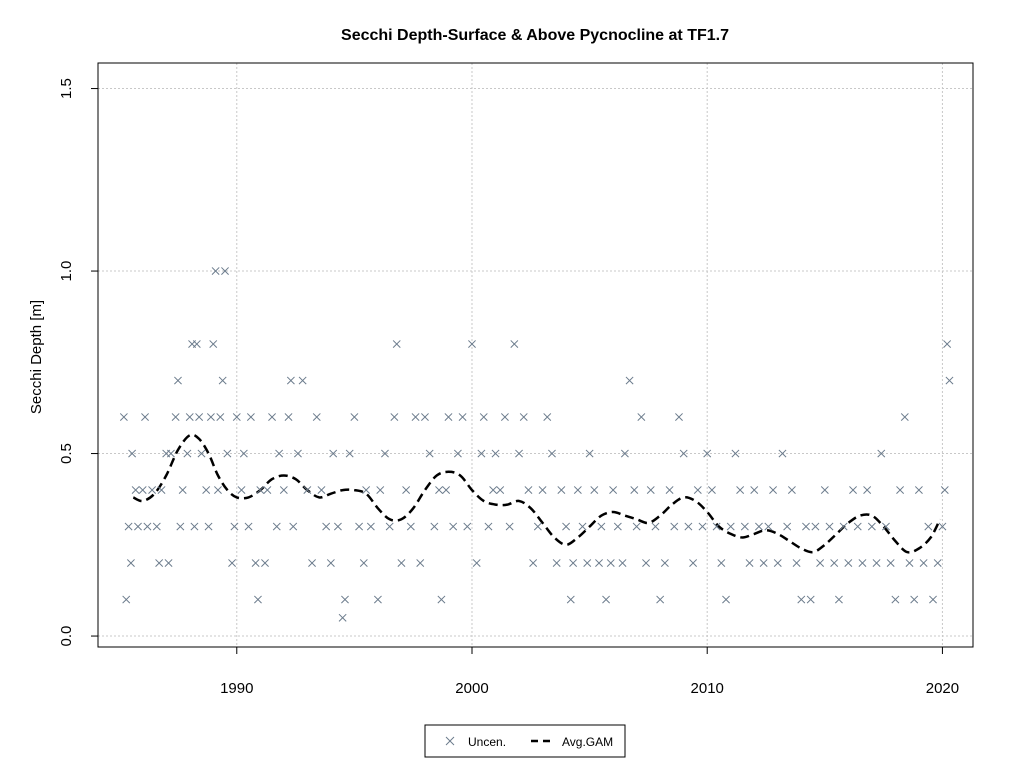  Describe the element at coordinates (942, 688) in the screenshot. I see `x-tick-label: 2020` at that location.